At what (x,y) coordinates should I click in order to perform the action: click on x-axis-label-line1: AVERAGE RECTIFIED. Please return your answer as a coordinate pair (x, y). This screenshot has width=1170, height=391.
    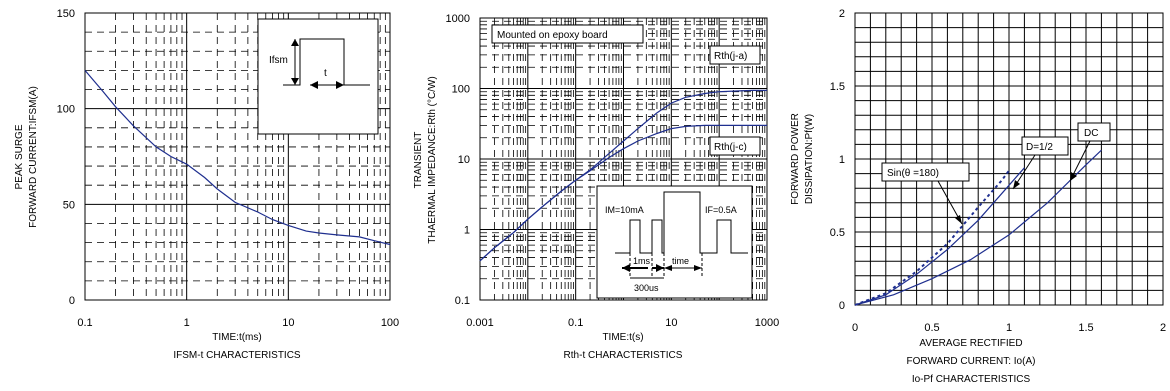
    Looking at the image, I should click on (970, 343).